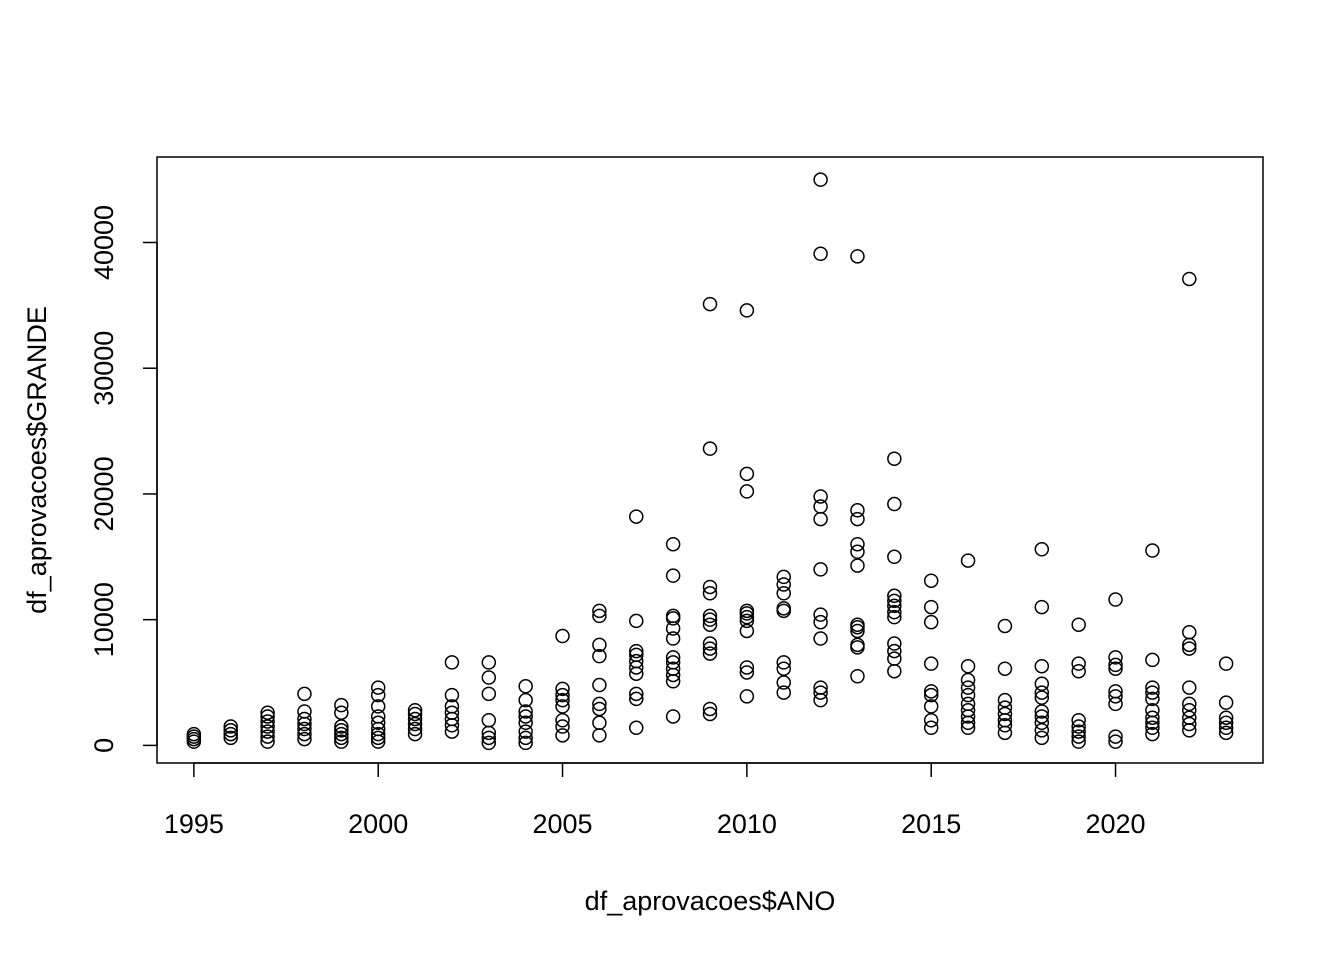  Describe the element at coordinates (104, 242) in the screenshot. I see `y-tick-label: 40000` at that location.